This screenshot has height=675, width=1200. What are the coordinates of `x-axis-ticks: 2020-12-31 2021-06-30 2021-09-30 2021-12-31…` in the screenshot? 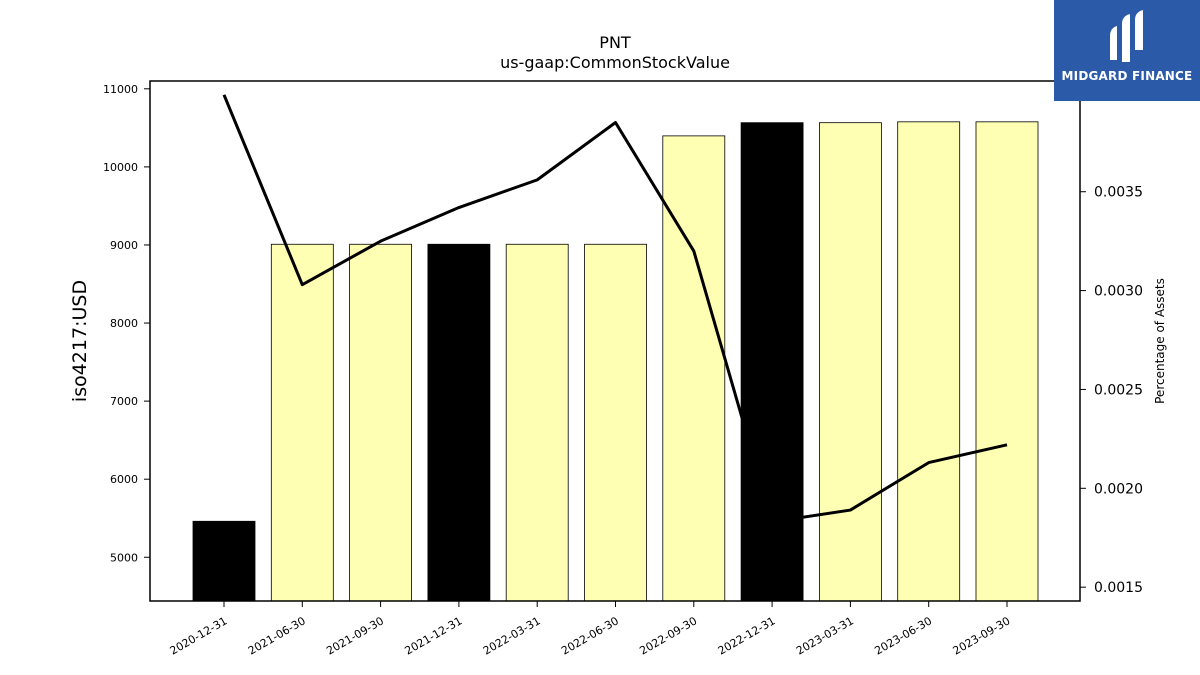 It's located at (590, 629).